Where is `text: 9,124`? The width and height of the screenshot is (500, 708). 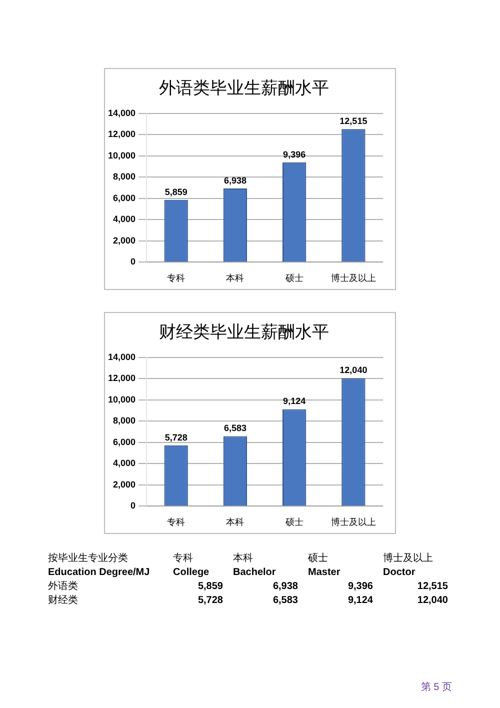
text: 9,124 is located at coordinates (360, 601).